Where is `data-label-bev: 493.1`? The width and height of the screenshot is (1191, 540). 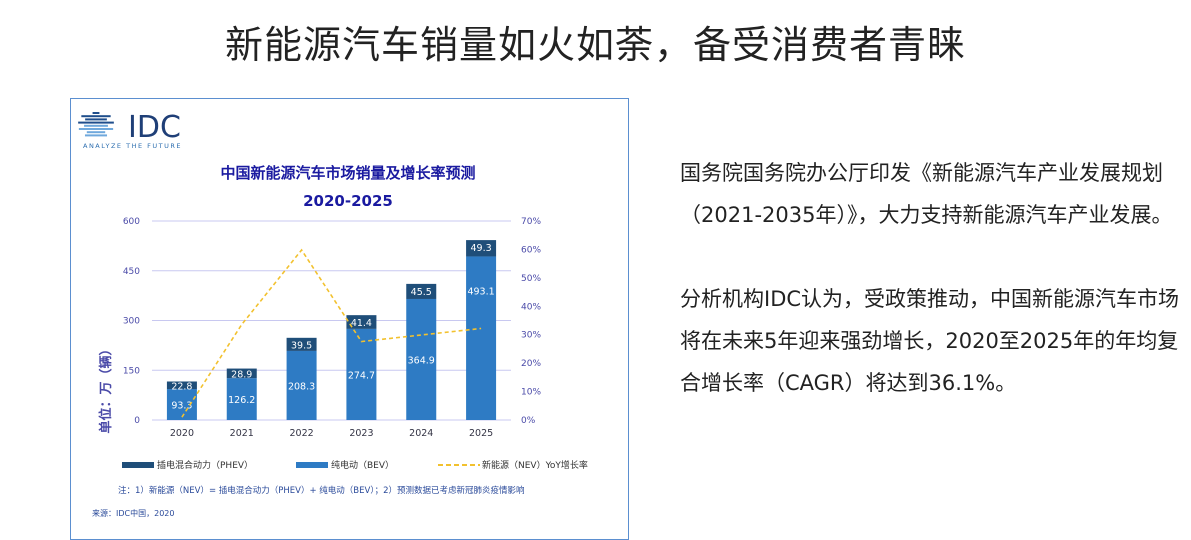
data-label-bev: 493.1 is located at coordinates (480, 291).